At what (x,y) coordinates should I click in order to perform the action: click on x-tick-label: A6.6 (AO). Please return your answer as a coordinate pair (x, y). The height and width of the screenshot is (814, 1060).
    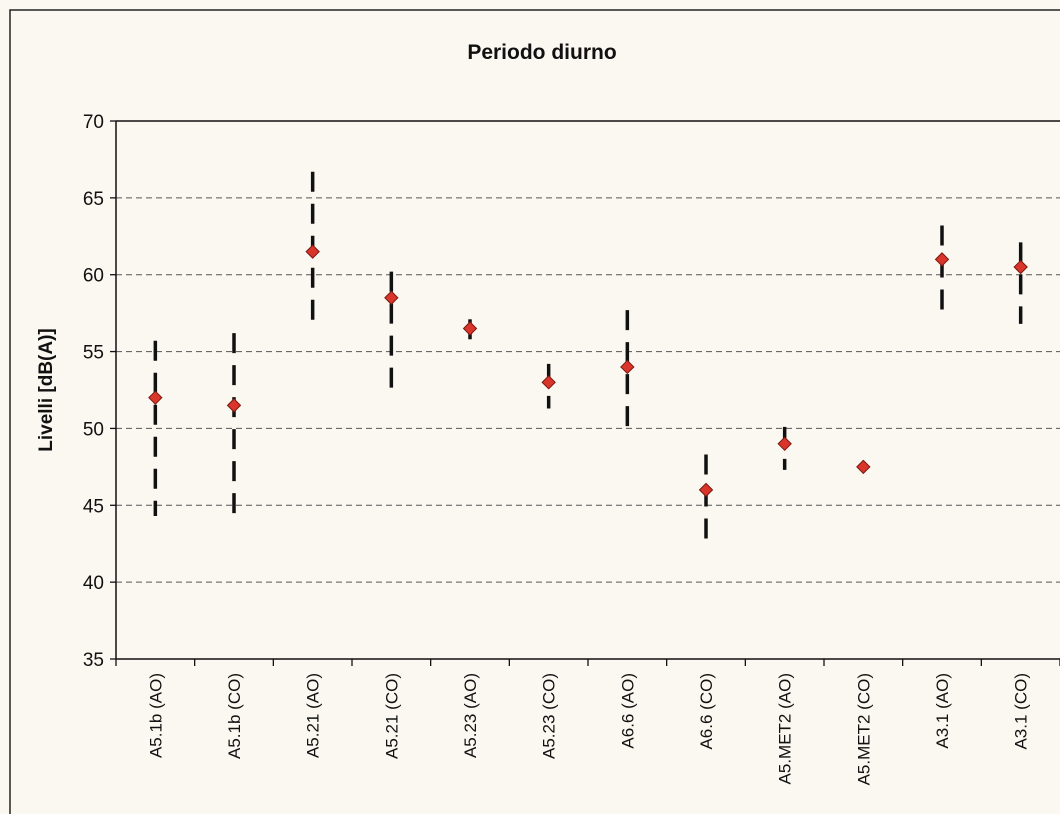
    Looking at the image, I should click on (627, 711).